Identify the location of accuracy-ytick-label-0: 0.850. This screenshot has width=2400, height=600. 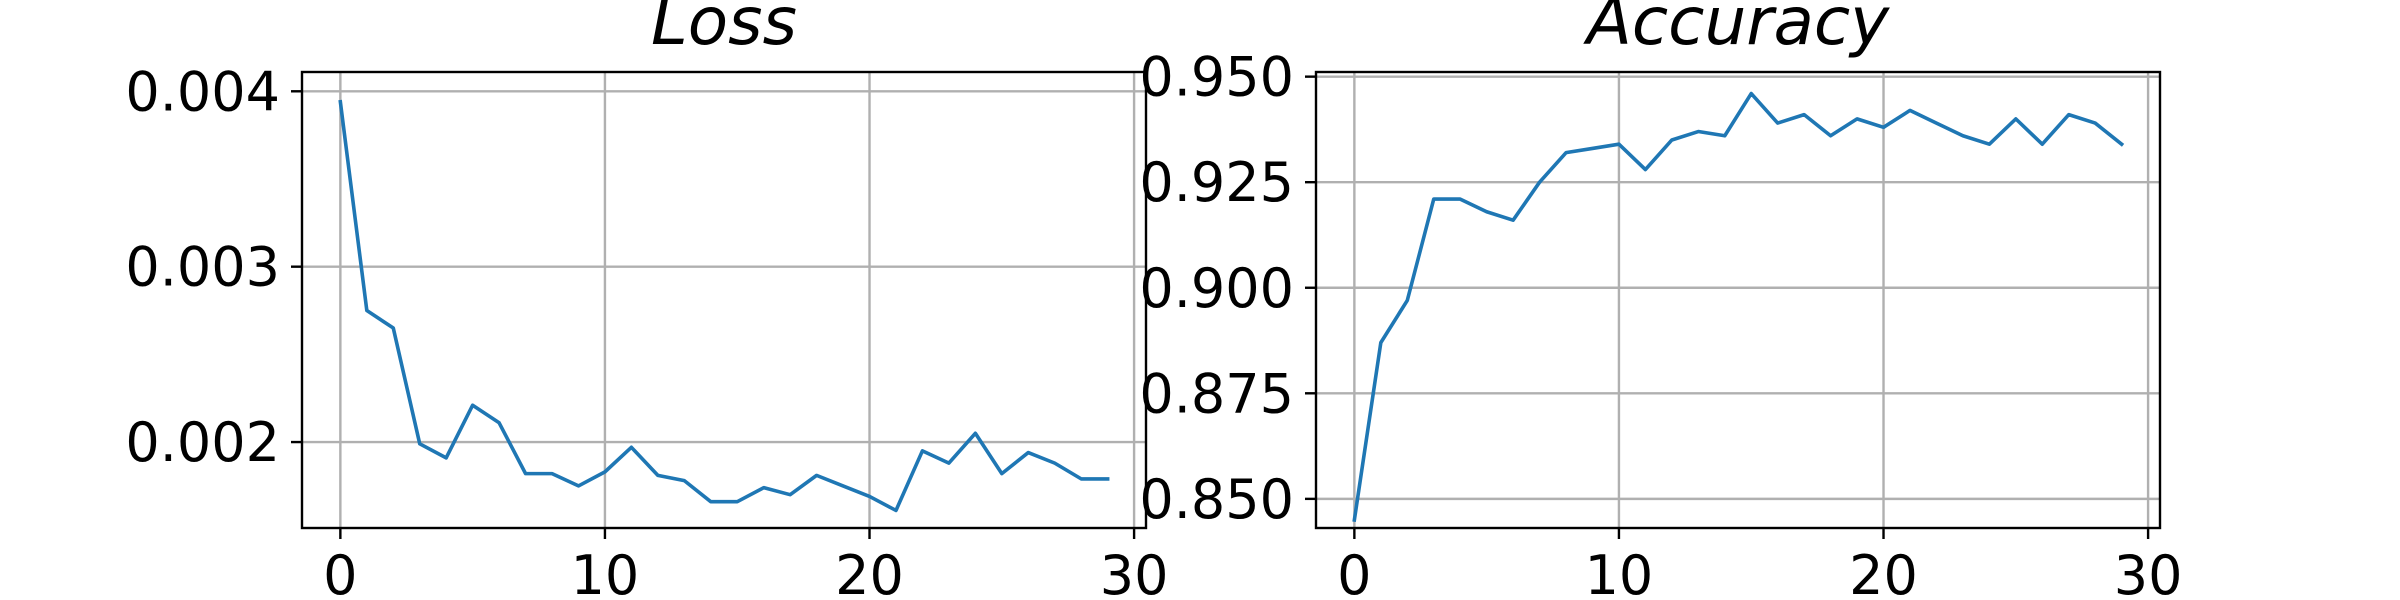
(1216, 499).